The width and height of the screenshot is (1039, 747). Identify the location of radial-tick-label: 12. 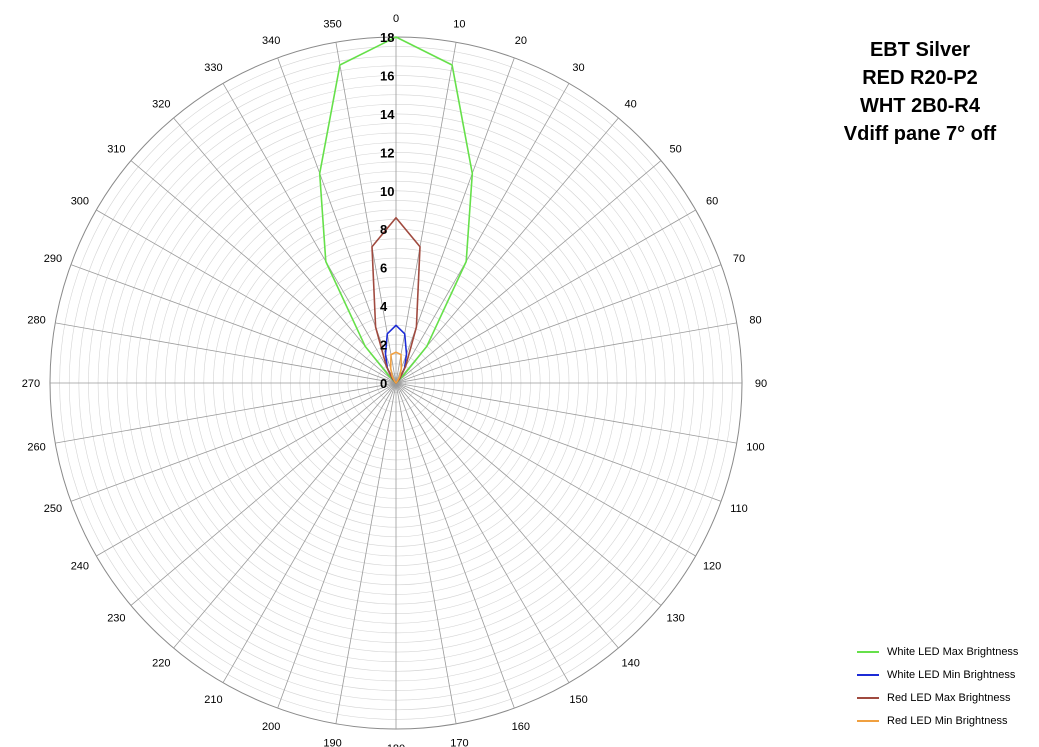
(387, 152).